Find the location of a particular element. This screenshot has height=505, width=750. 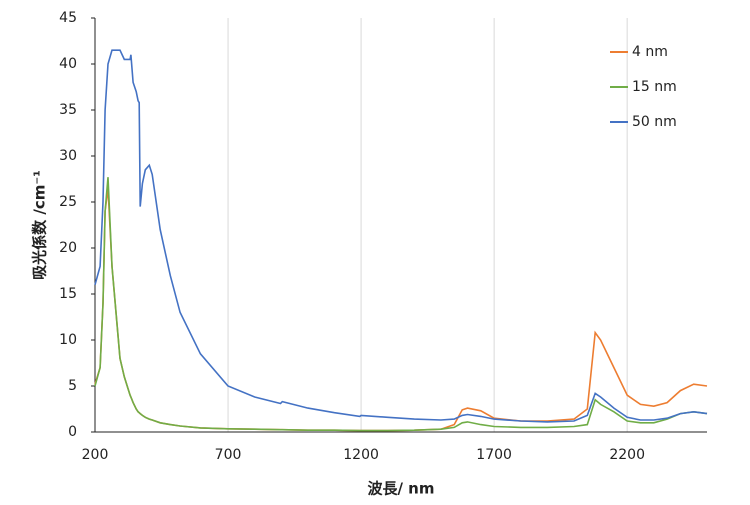

legend-label: 50 nm is located at coordinates (654, 122).